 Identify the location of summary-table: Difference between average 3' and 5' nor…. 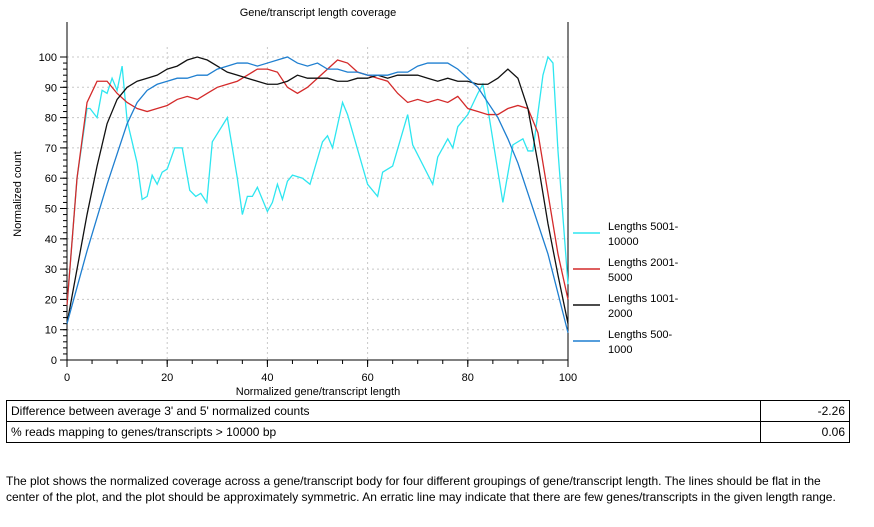
(428, 421).